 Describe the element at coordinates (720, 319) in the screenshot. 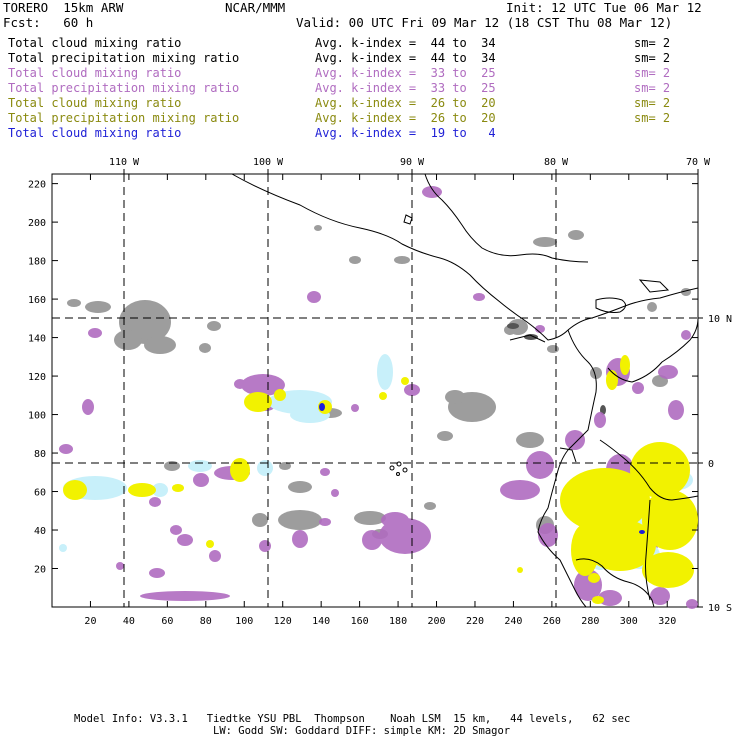

I see `latitude-label: 10 N` at that location.